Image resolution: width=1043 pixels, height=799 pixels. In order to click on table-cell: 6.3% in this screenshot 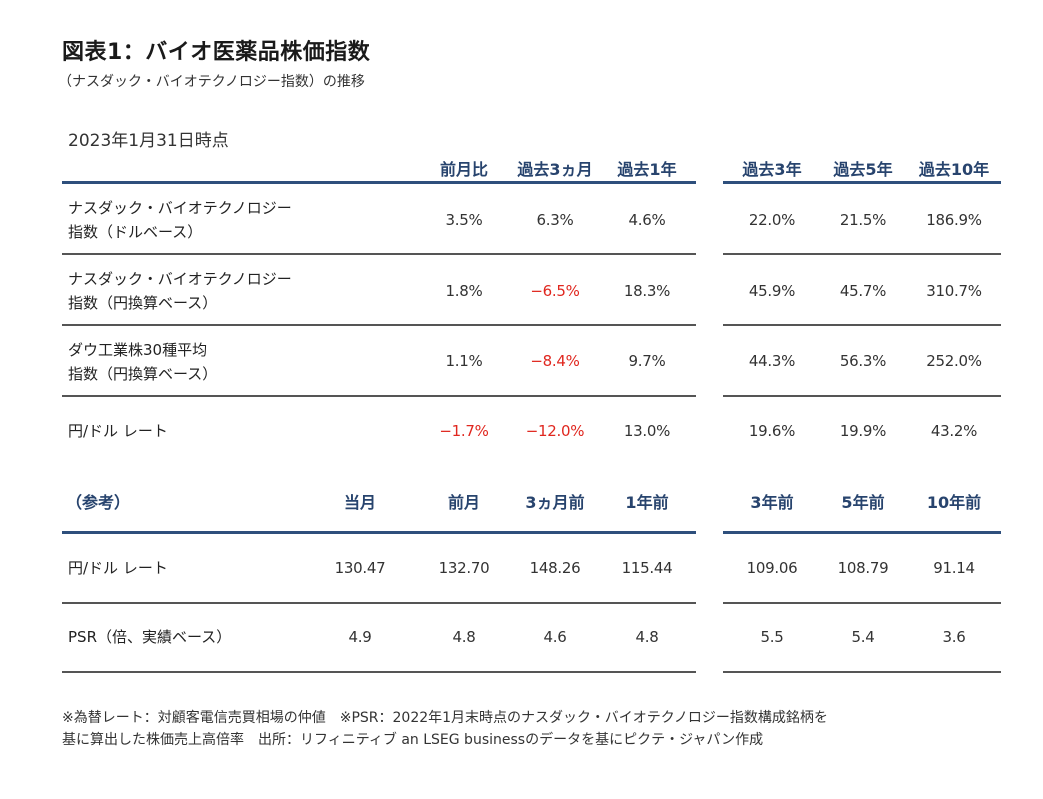, I will do `click(555, 220)`.